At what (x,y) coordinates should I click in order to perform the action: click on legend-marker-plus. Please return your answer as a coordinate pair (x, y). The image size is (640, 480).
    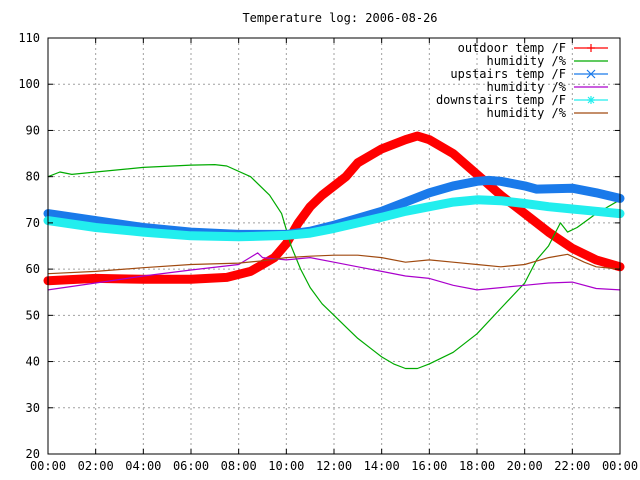
    Looking at the image, I should click on (591, 48).